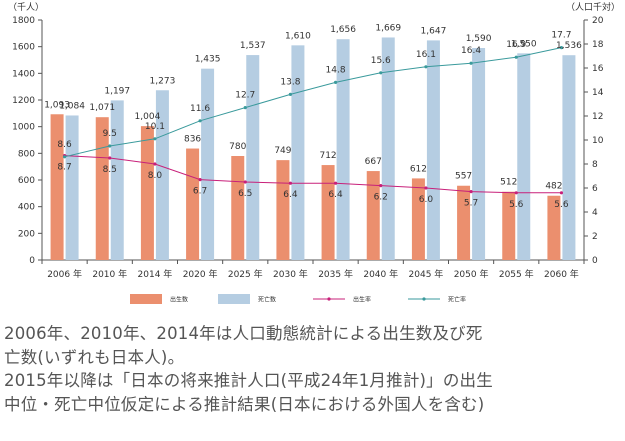  What do you see at coordinates (192, 140) in the screenshot?
I see `birth-count-label: 836` at bounding box center [192, 140].